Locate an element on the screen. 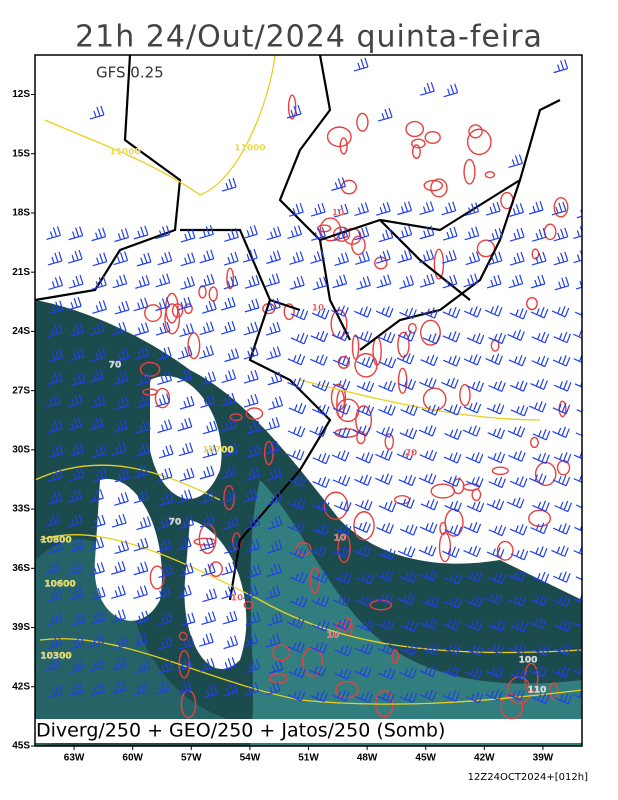  x-tick-label: 48W is located at coordinates (367, 758).